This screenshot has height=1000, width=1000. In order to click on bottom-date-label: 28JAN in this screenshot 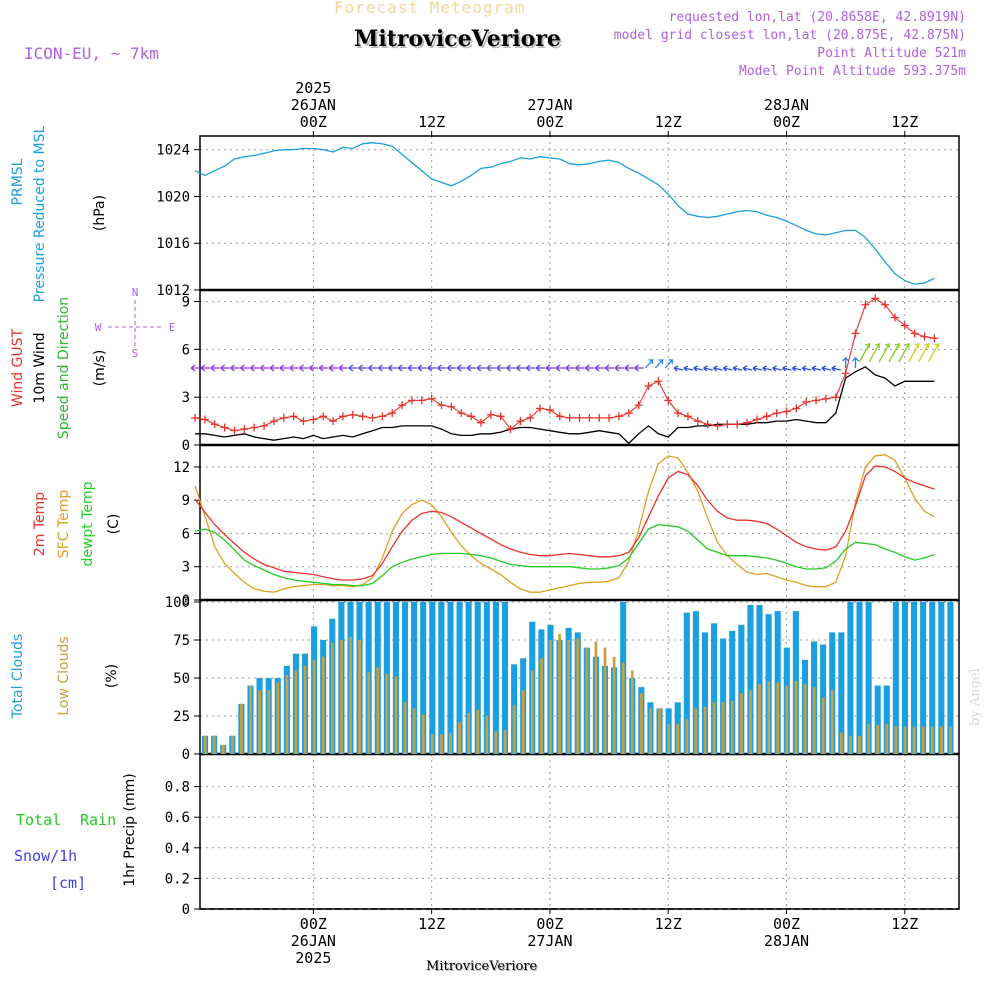, I will do `click(786, 941)`.